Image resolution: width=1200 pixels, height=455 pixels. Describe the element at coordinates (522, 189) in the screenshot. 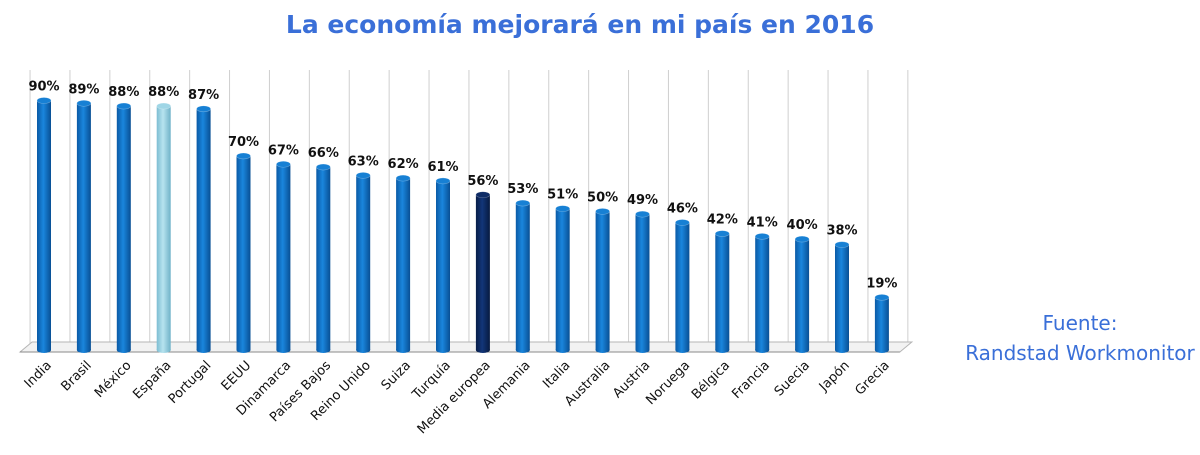

I see `value-label: 53%` at that location.